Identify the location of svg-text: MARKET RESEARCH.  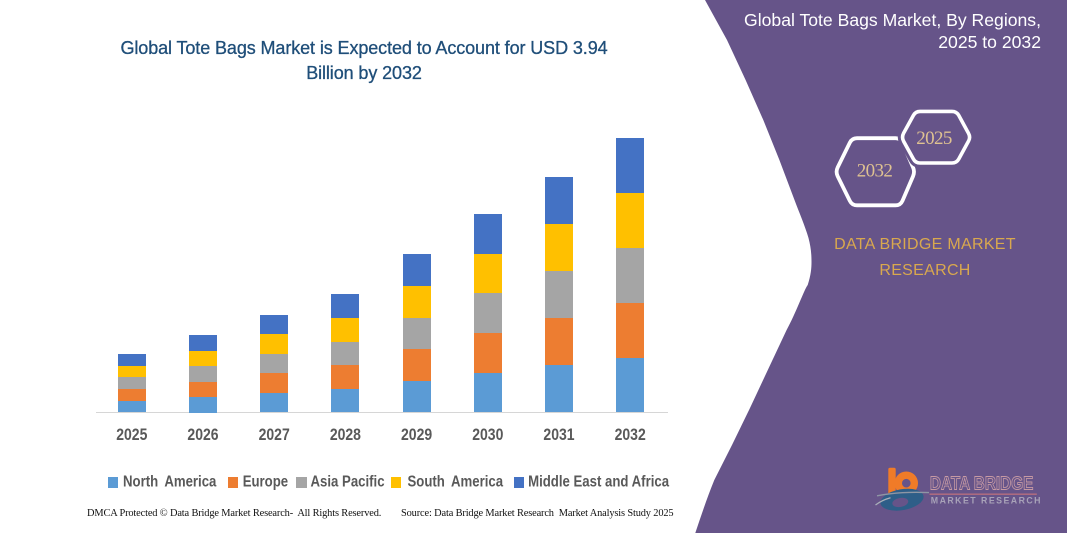
(986, 500).